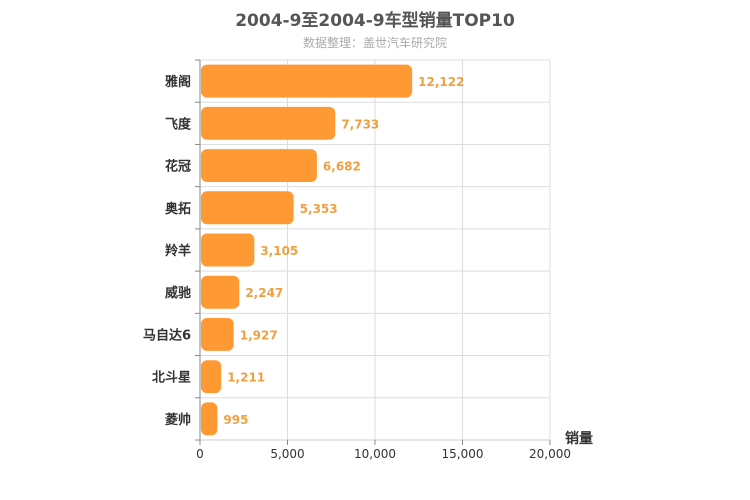  What do you see at coordinates (342, 167) in the screenshot?
I see `data-label: 6,682` at bounding box center [342, 167].